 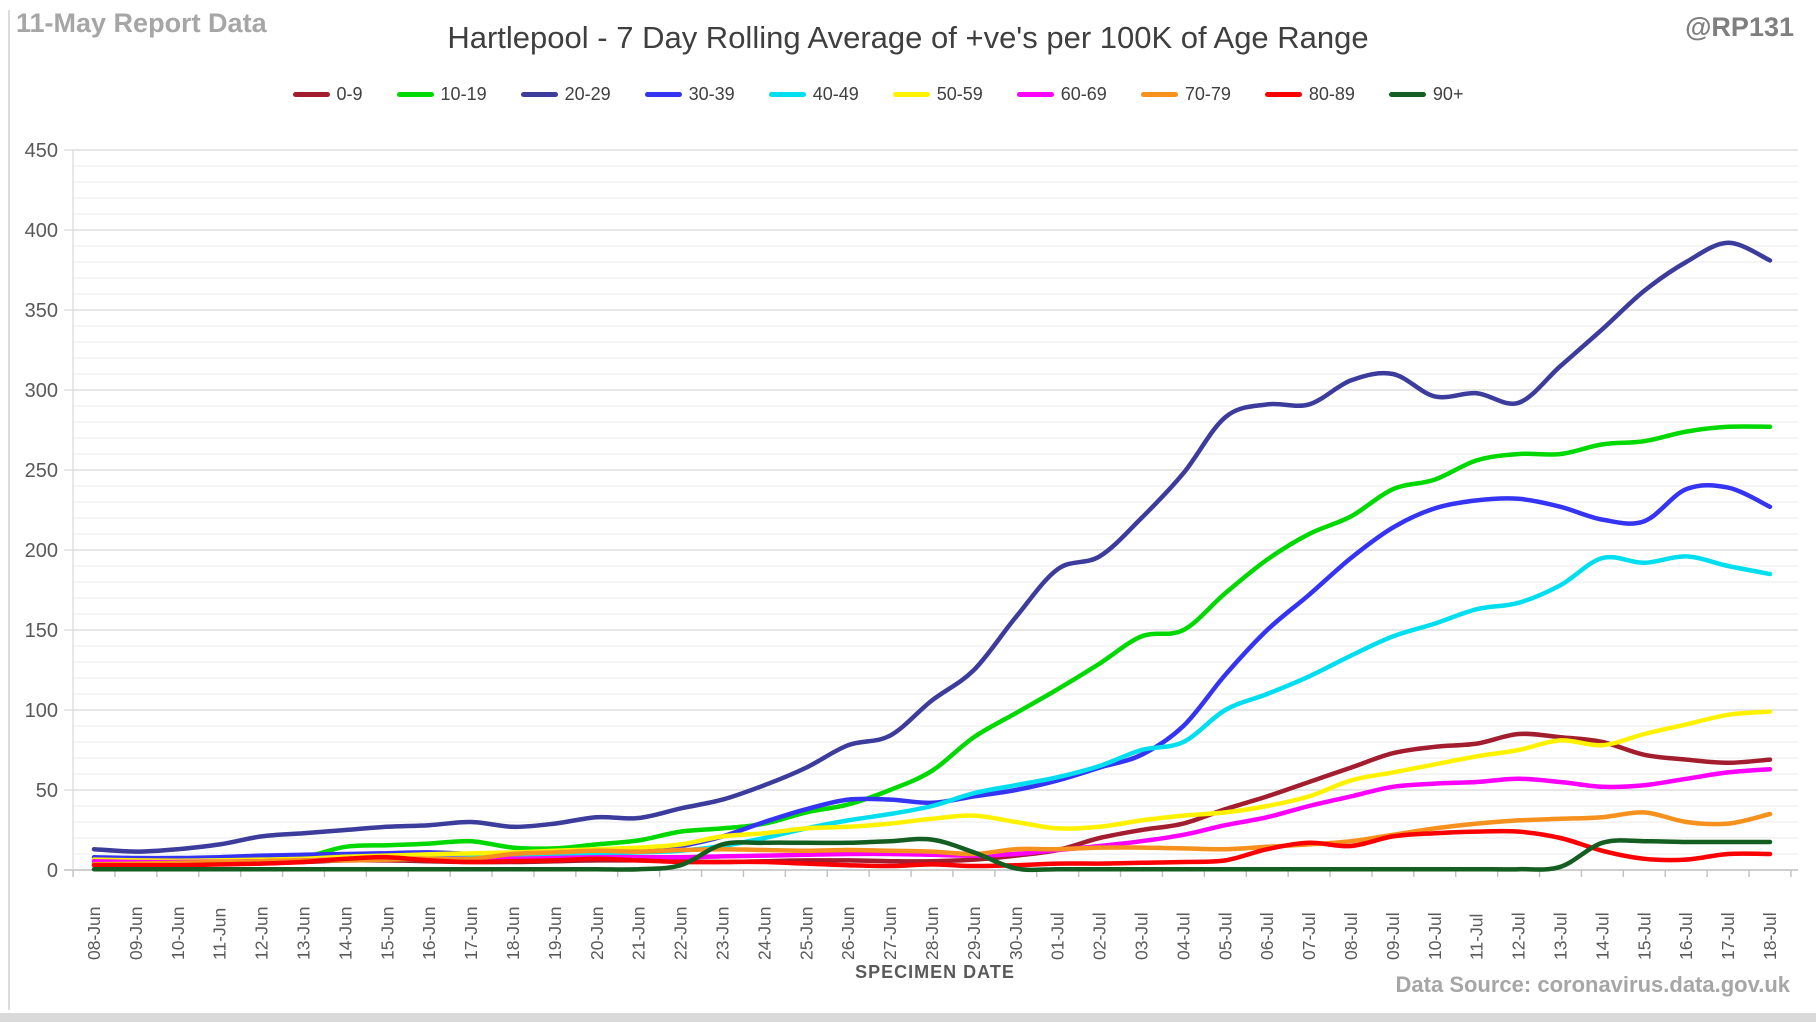 What do you see at coordinates (463, 94) in the screenshot?
I see `legend-label: 10-19` at bounding box center [463, 94].